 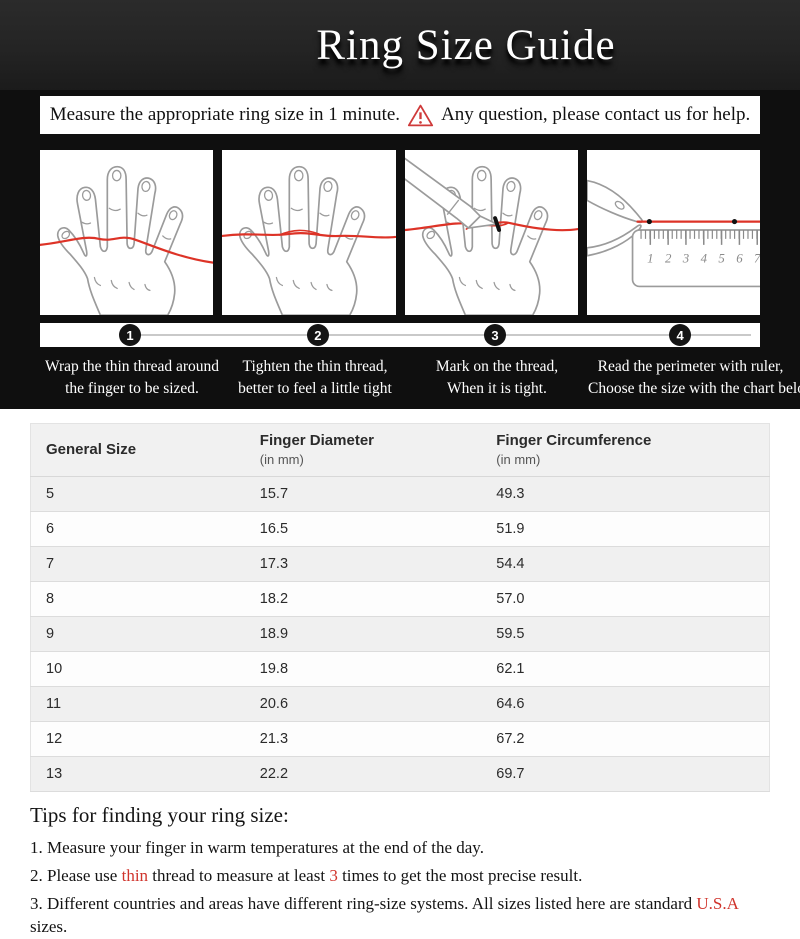 I want to click on steps-progress-bar: 1 2 3 4, so click(x=400, y=335).